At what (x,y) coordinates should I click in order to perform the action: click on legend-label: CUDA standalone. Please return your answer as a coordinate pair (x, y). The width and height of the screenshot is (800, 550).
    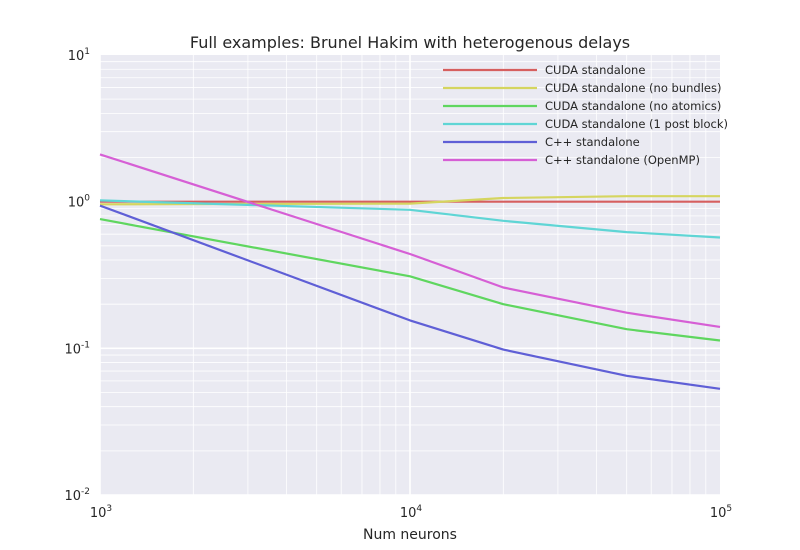
    Looking at the image, I should click on (595, 70).